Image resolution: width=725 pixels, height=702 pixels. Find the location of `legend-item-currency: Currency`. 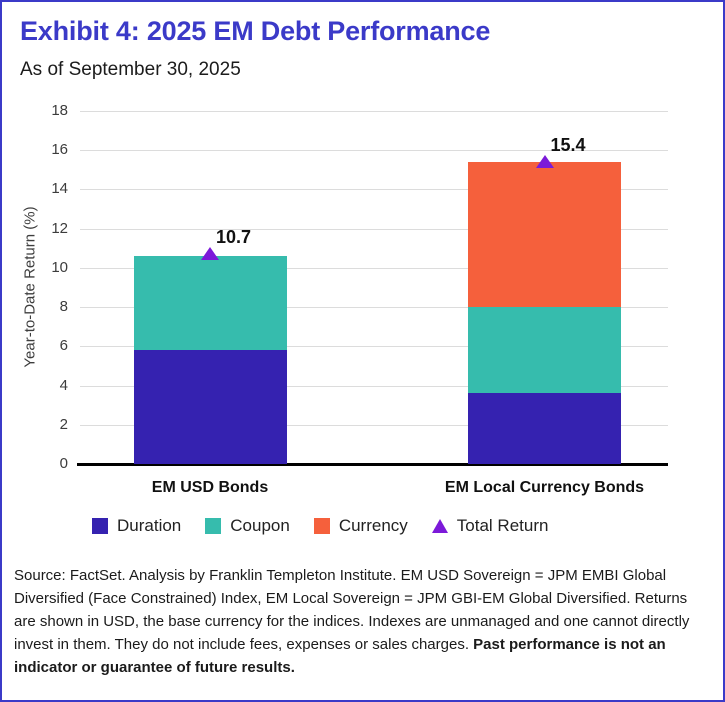

legend-item-currency: Currency is located at coordinates (360, 526).